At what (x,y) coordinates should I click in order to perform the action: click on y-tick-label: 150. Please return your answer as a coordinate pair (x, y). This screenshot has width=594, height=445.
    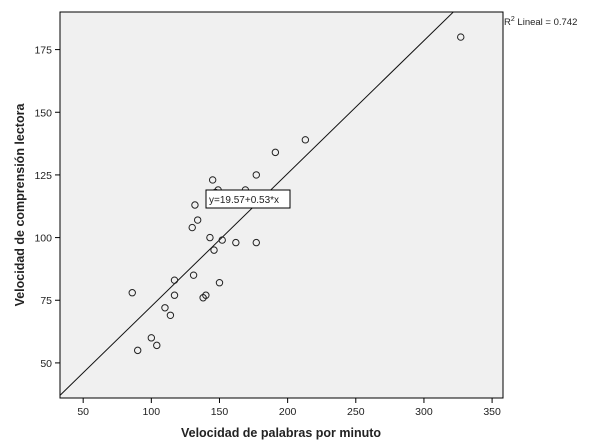
    Looking at the image, I should click on (43, 113).